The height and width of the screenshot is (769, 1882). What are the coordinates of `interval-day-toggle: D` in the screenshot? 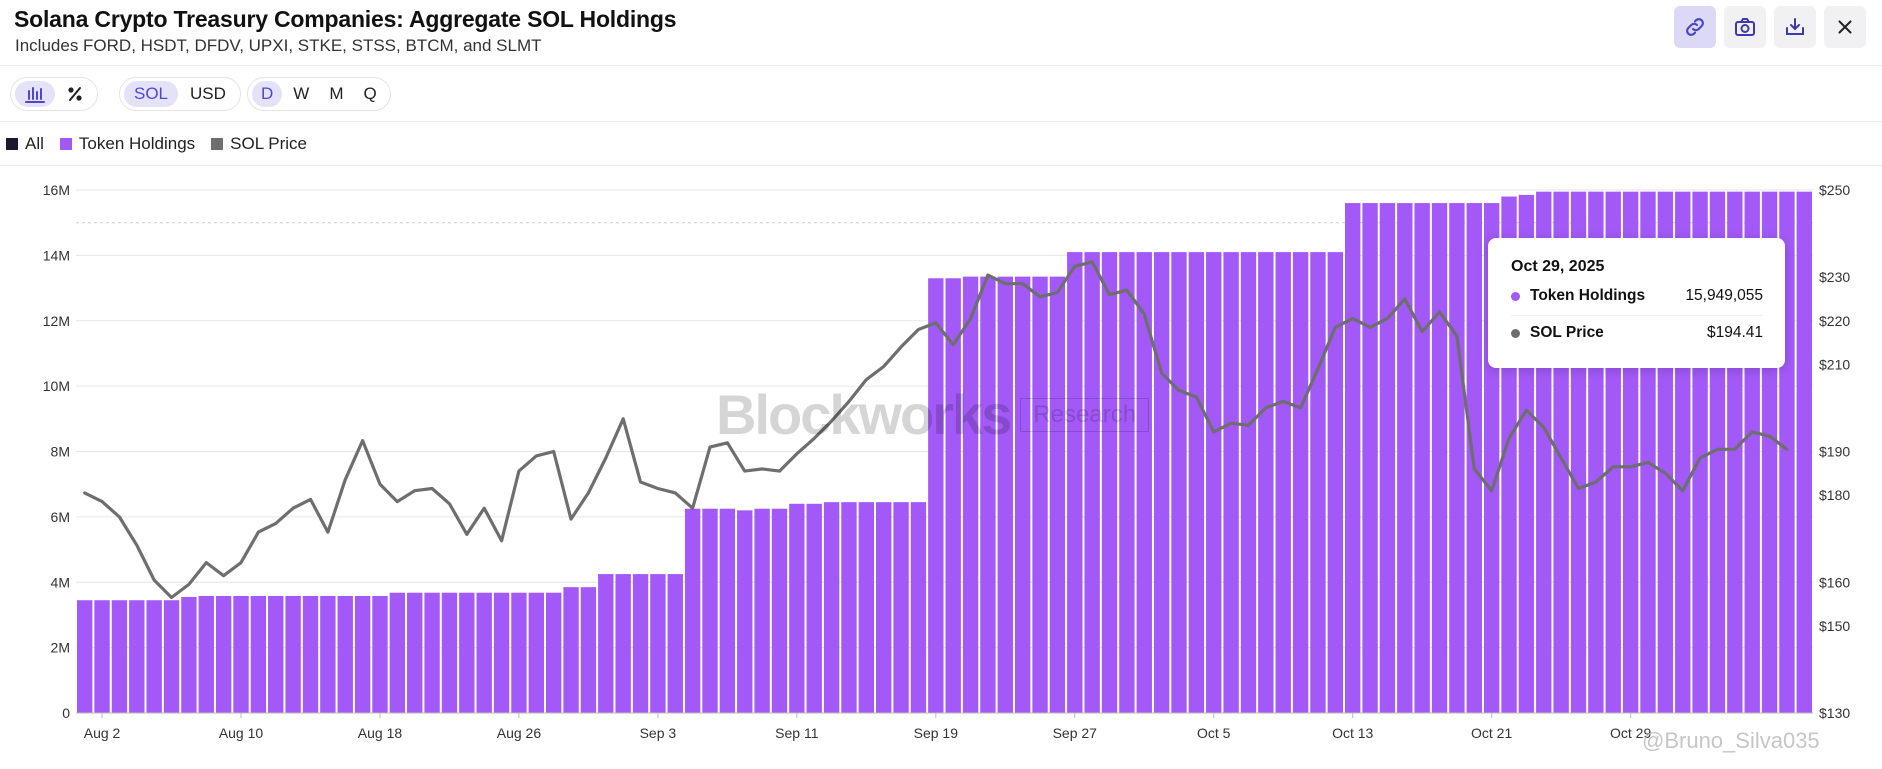 It's located at (267, 94).